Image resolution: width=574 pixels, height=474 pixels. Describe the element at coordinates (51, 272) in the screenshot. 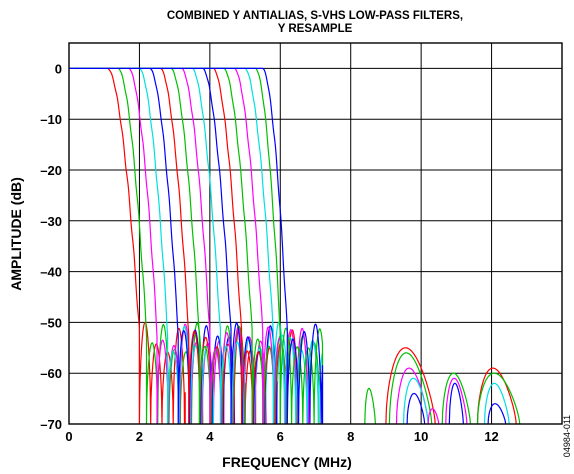

I see `y-tick-label: –40` at that location.